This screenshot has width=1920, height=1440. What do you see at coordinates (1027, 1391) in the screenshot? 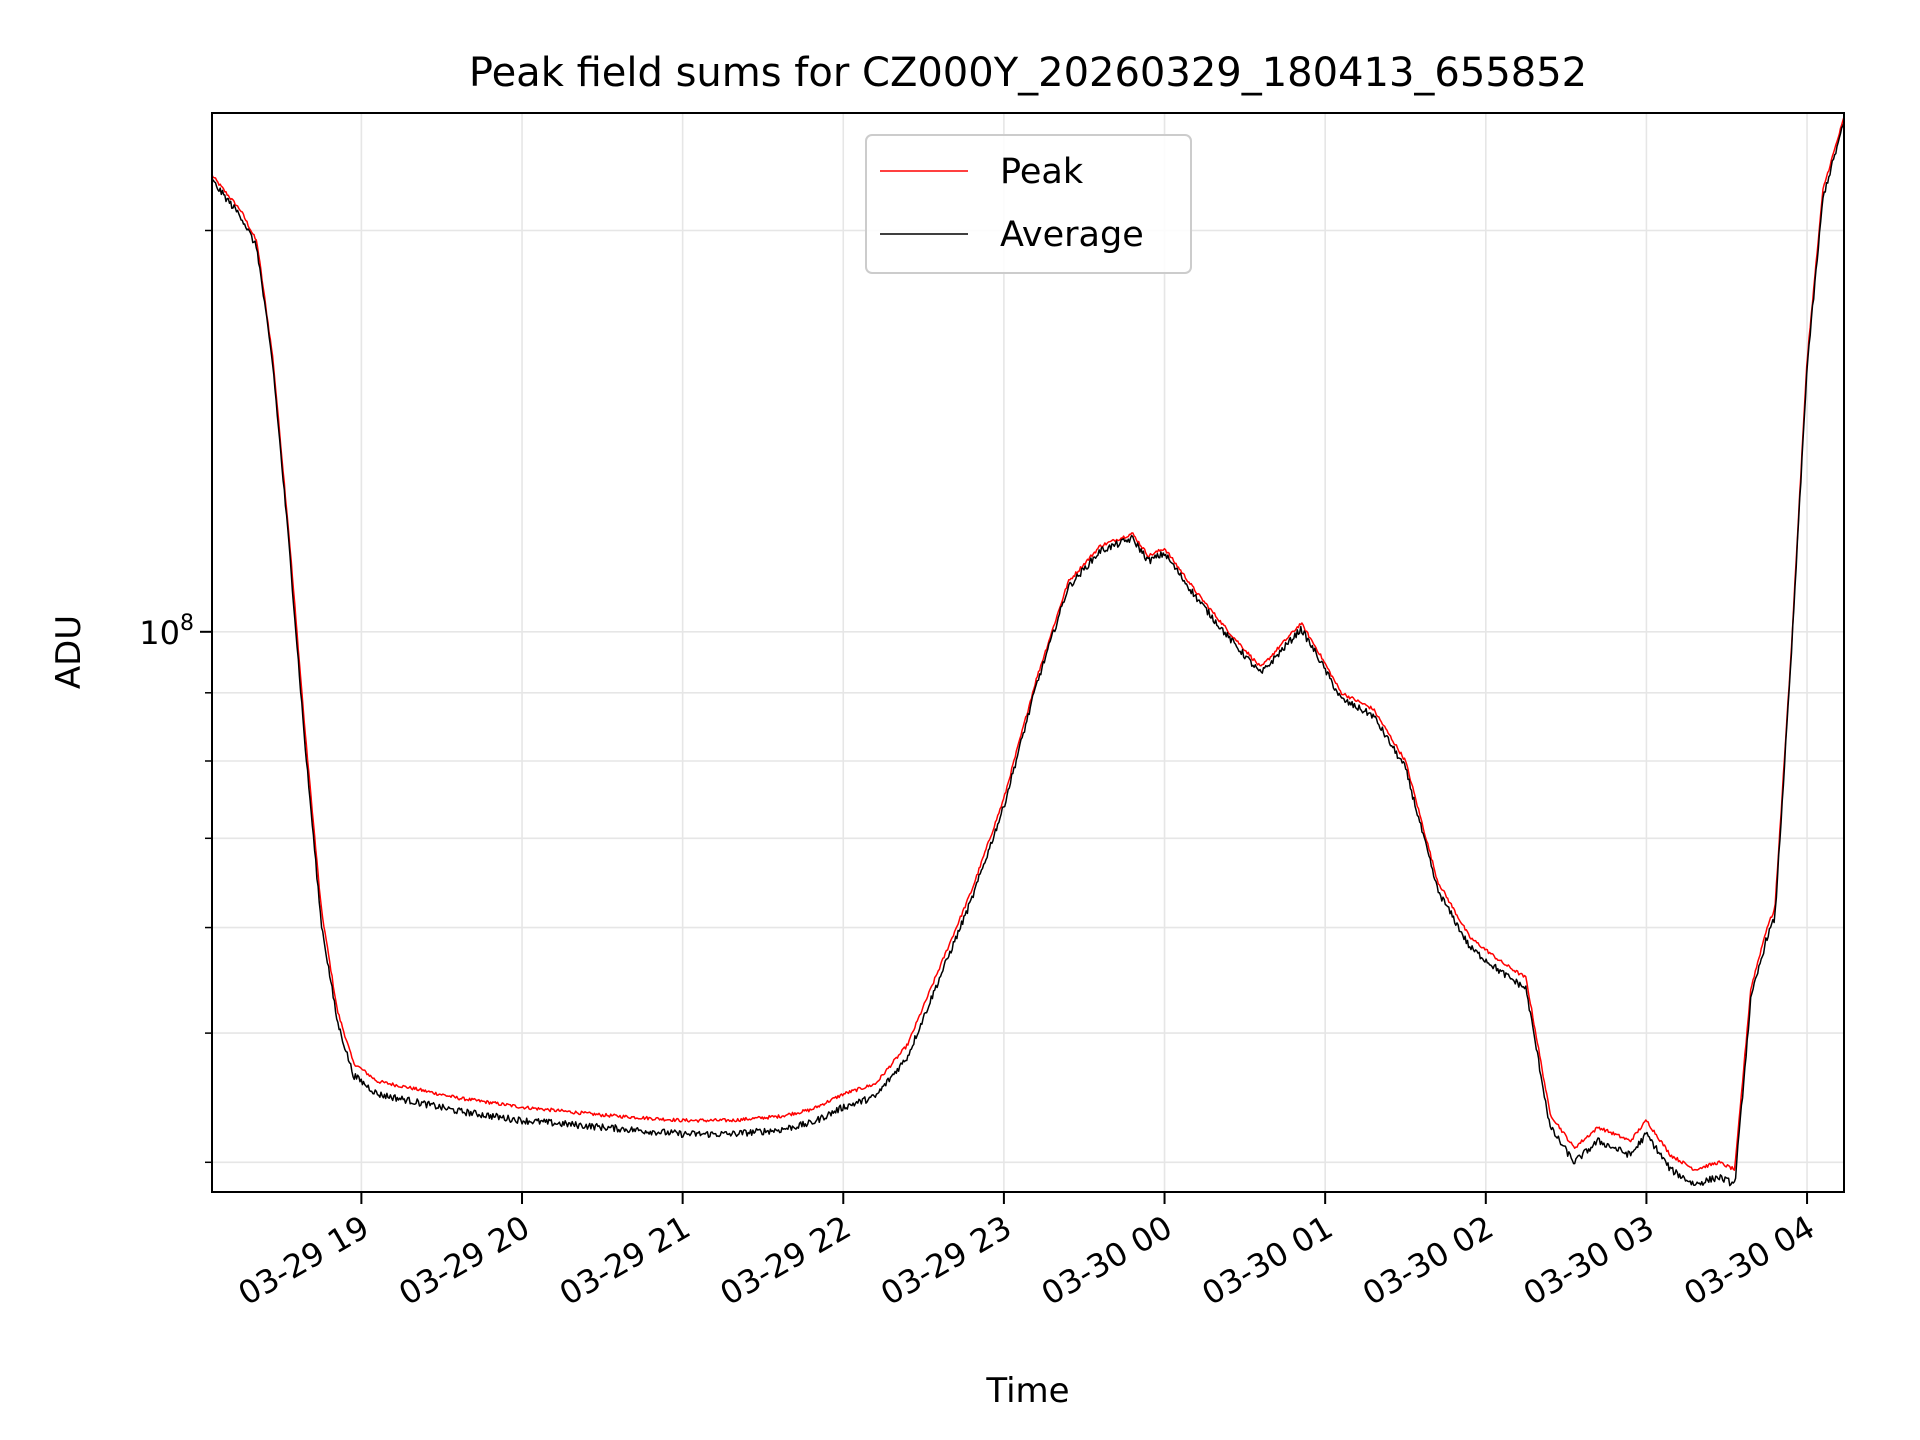
I see `x-axis-label: Time` at bounding box center [1027, 1391].